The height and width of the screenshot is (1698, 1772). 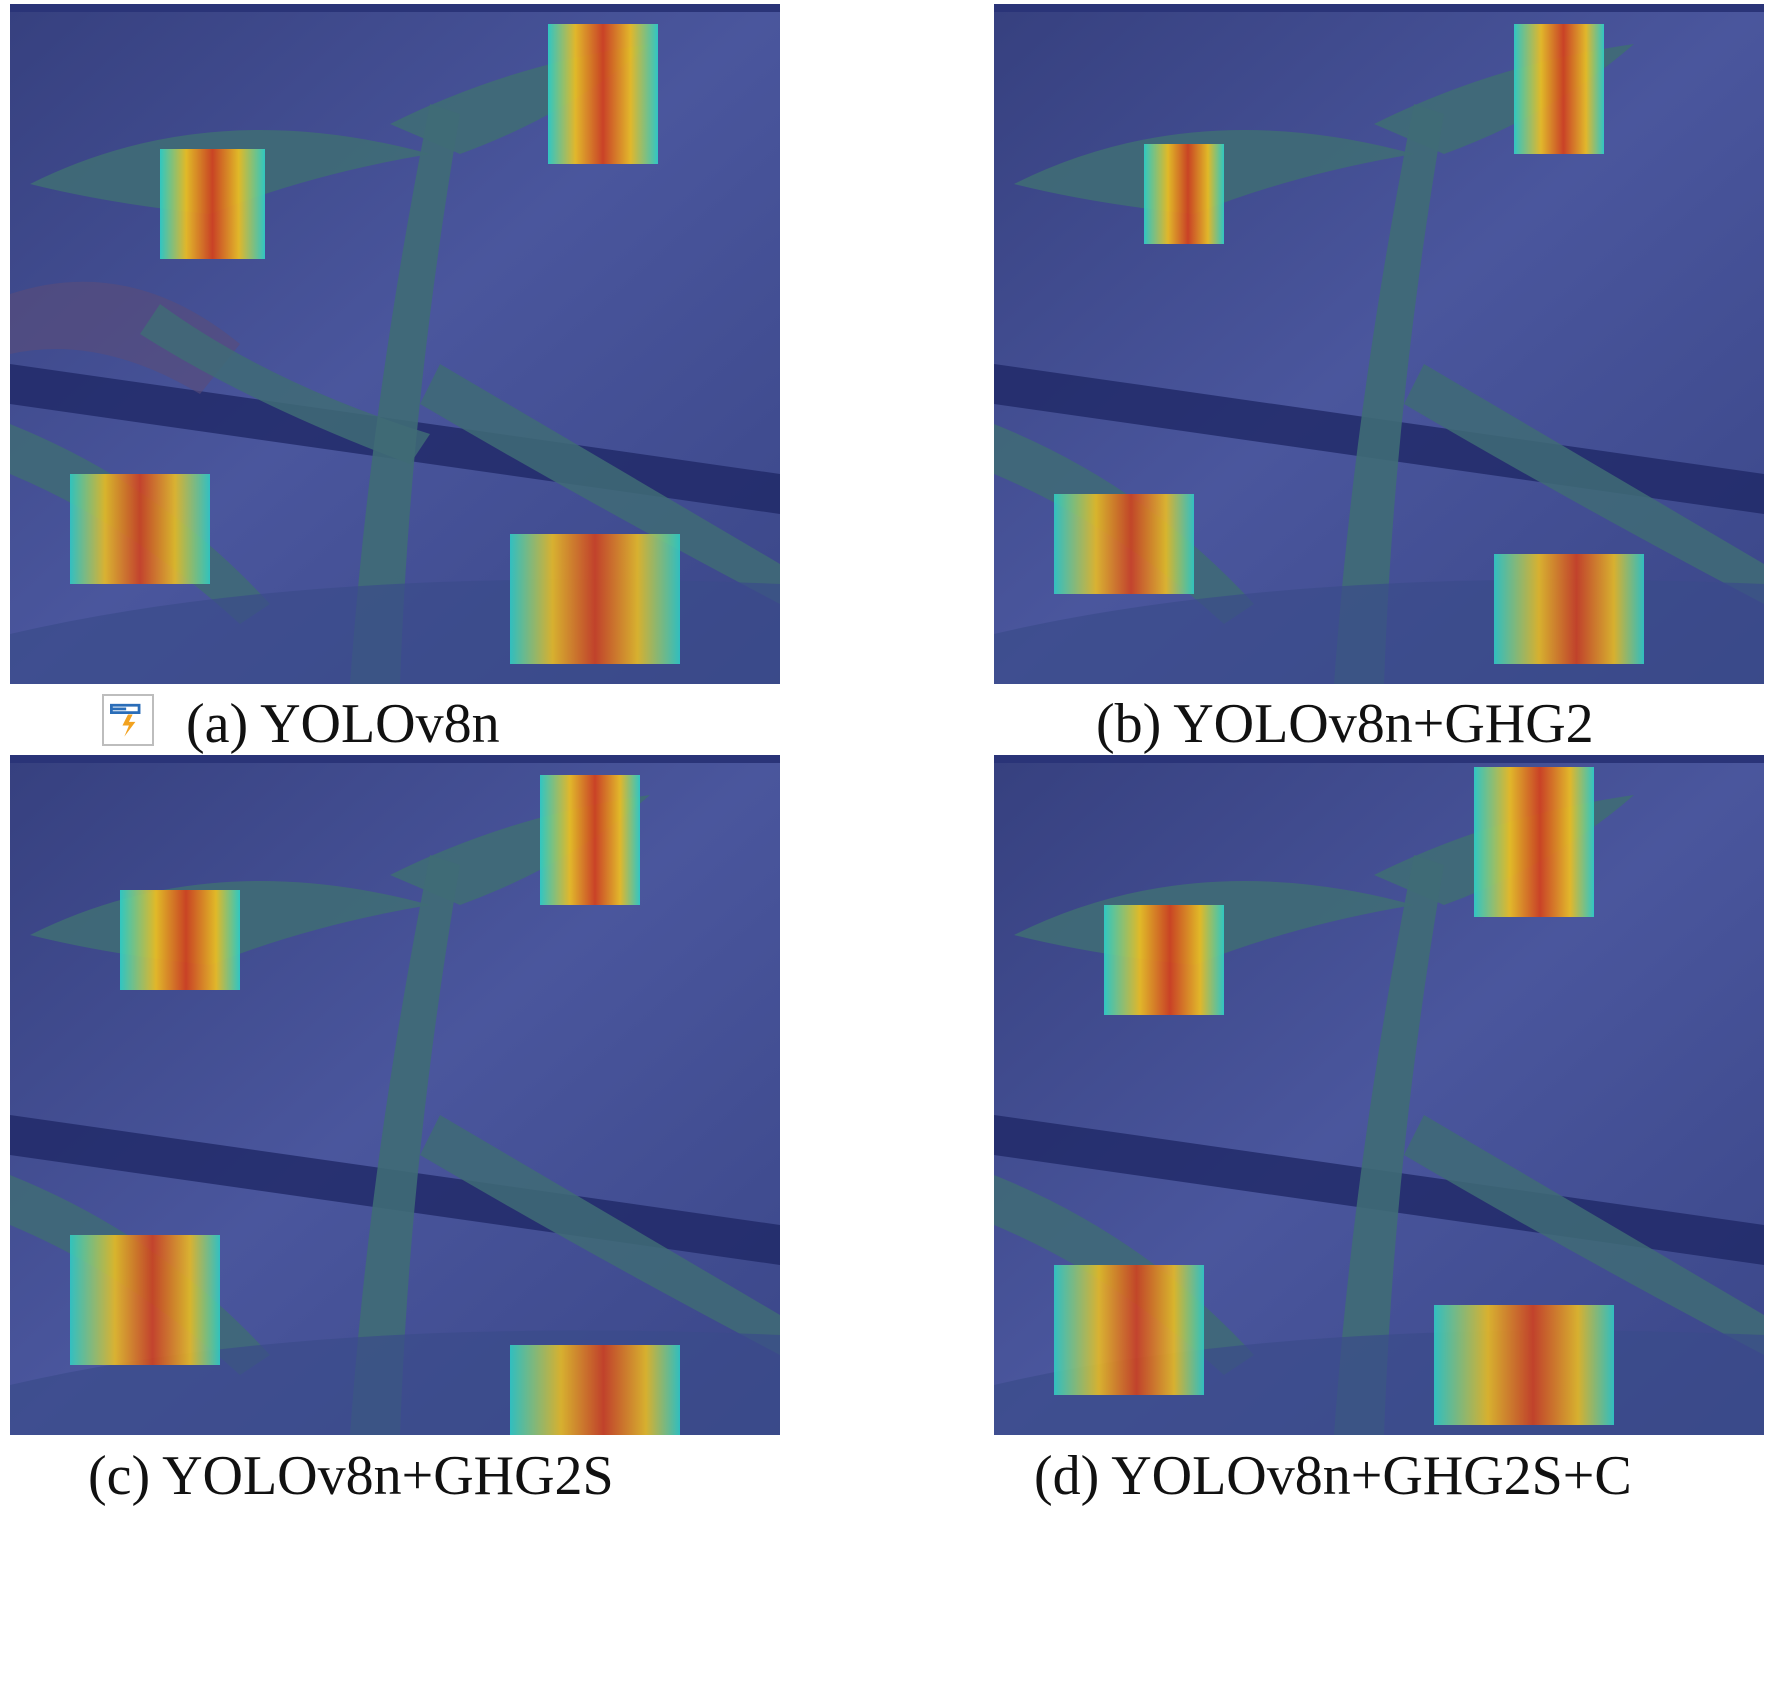 I want to click on caption-d: (d) YOLOv8n+GHG2S+C, so click(x=1333, y=1476).